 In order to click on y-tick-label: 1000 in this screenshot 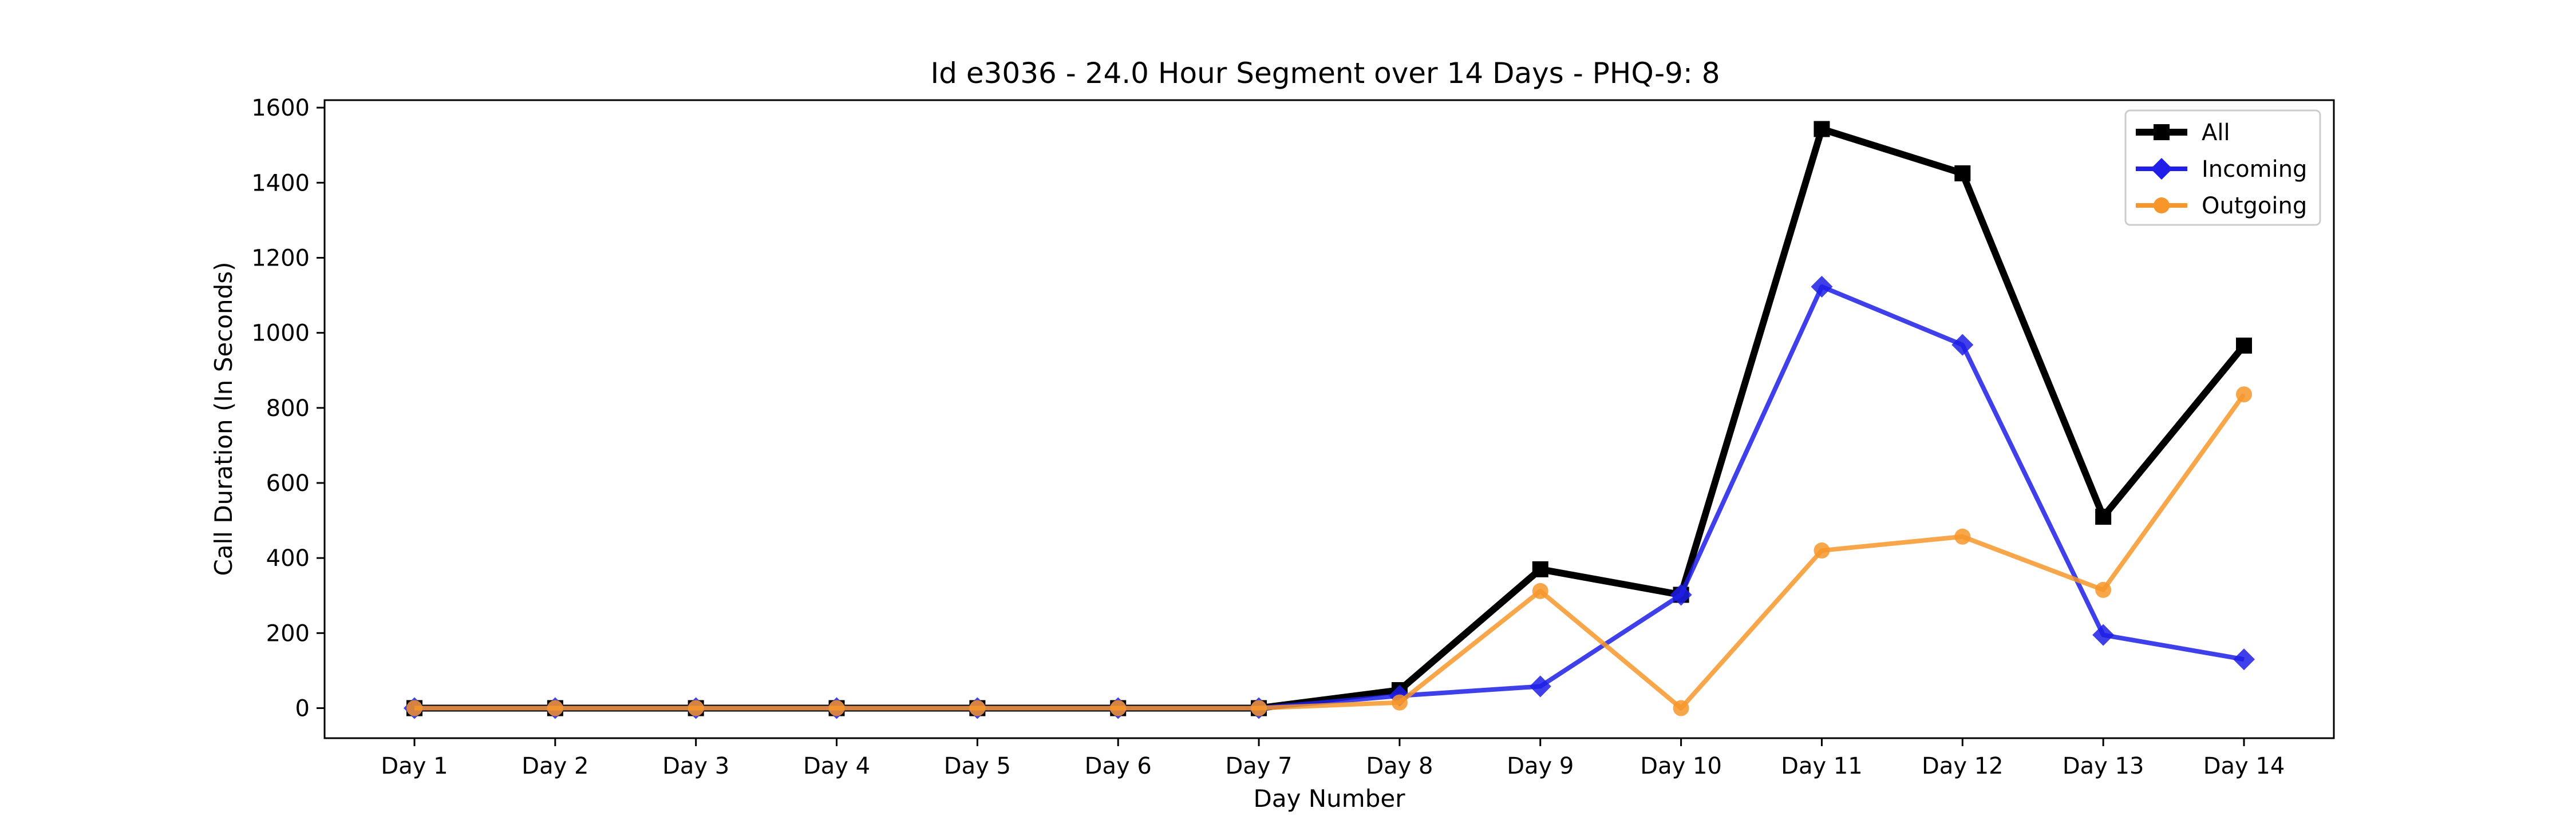, I will do `click(280, 333)`.